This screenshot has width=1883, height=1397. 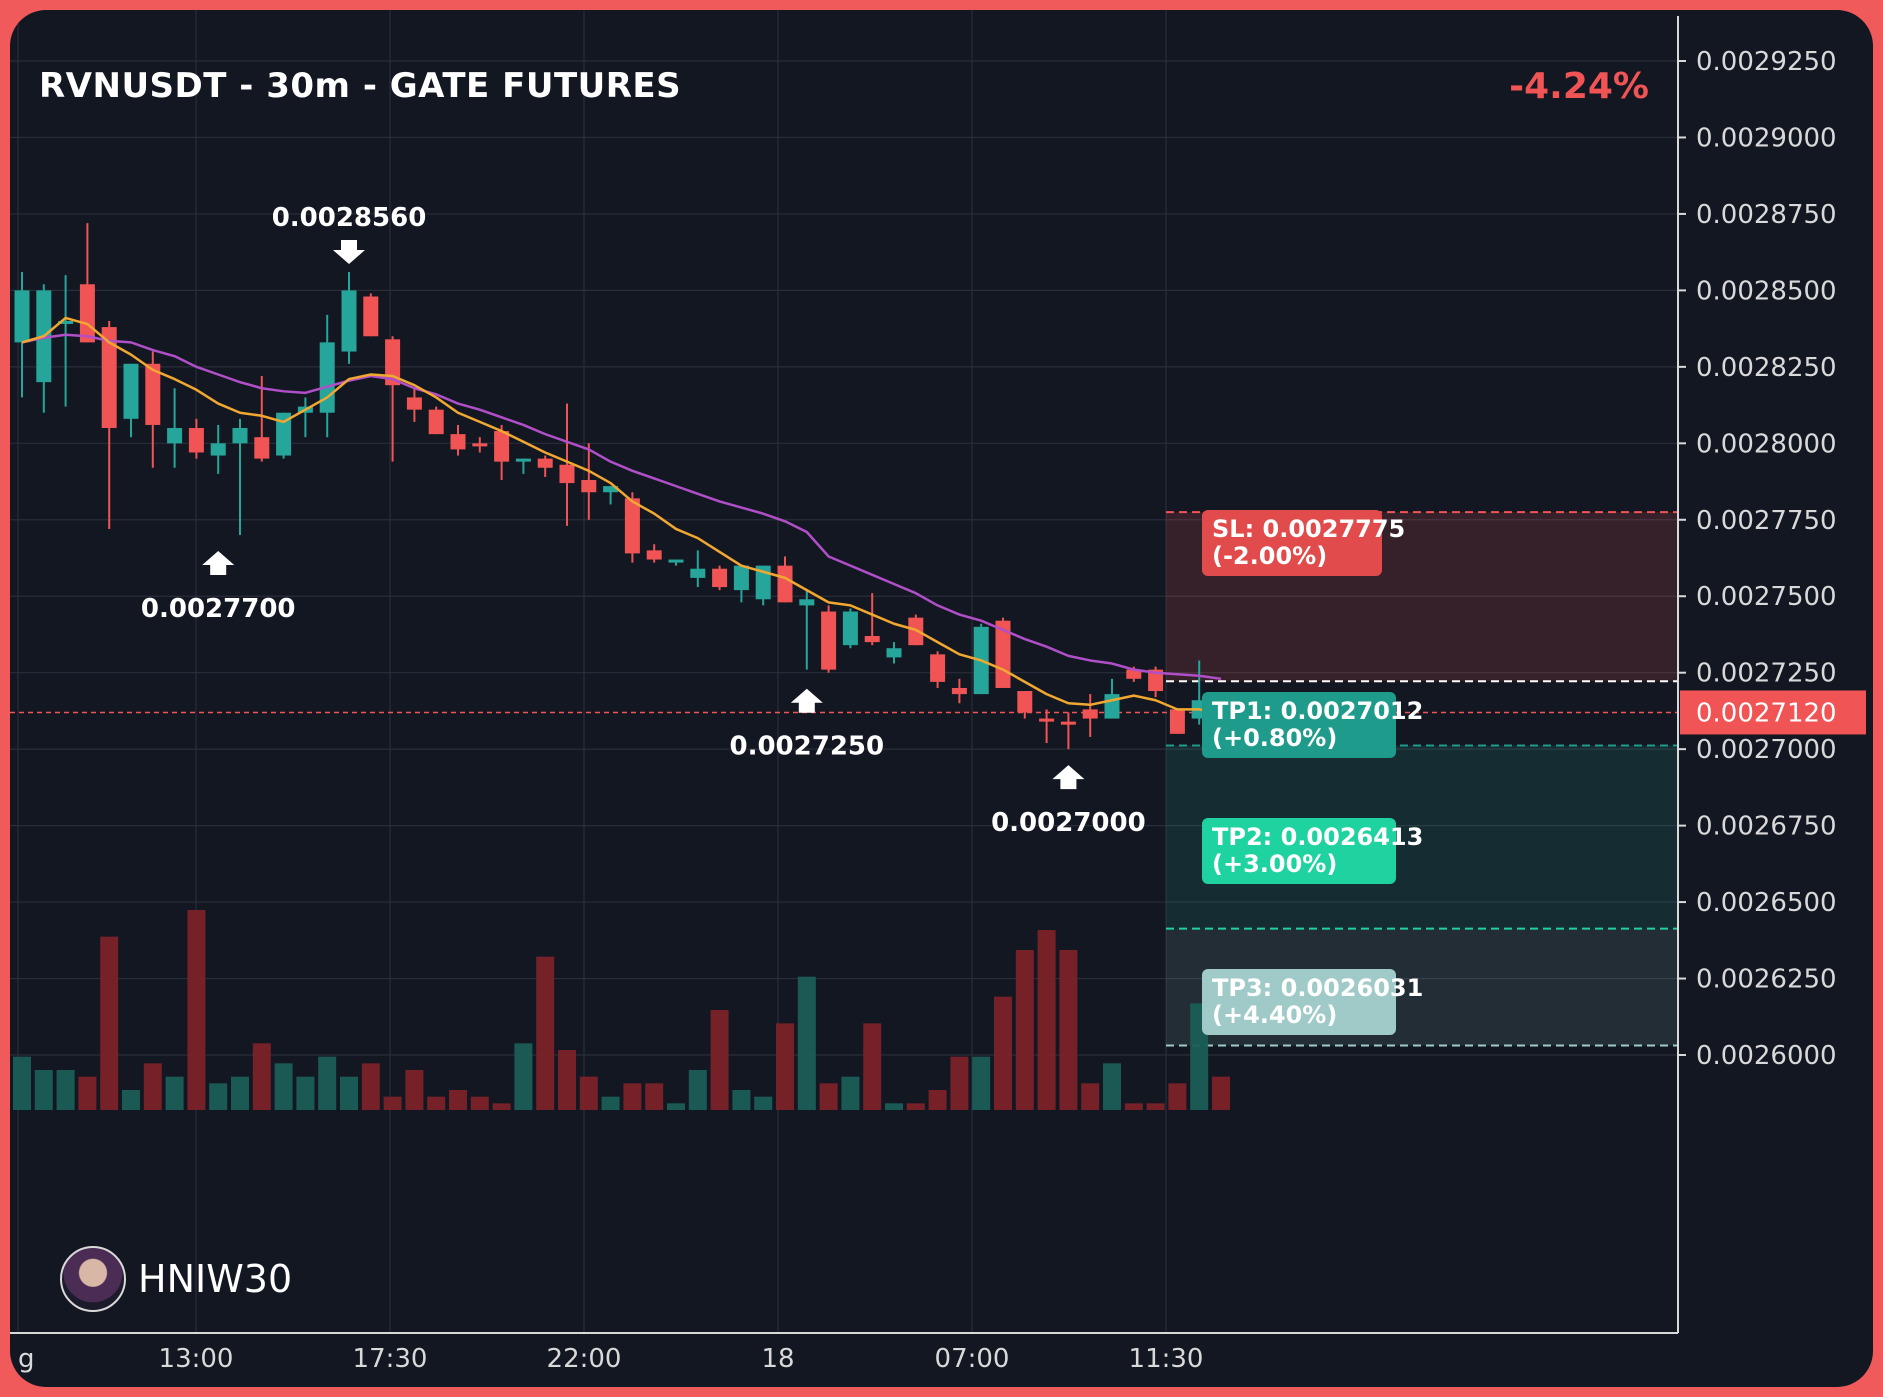 What do you see at coordinates (1766, 215) in the screenshot?
I see `y-tick-label: 0.0028750` at bounding box center [1766, 215].